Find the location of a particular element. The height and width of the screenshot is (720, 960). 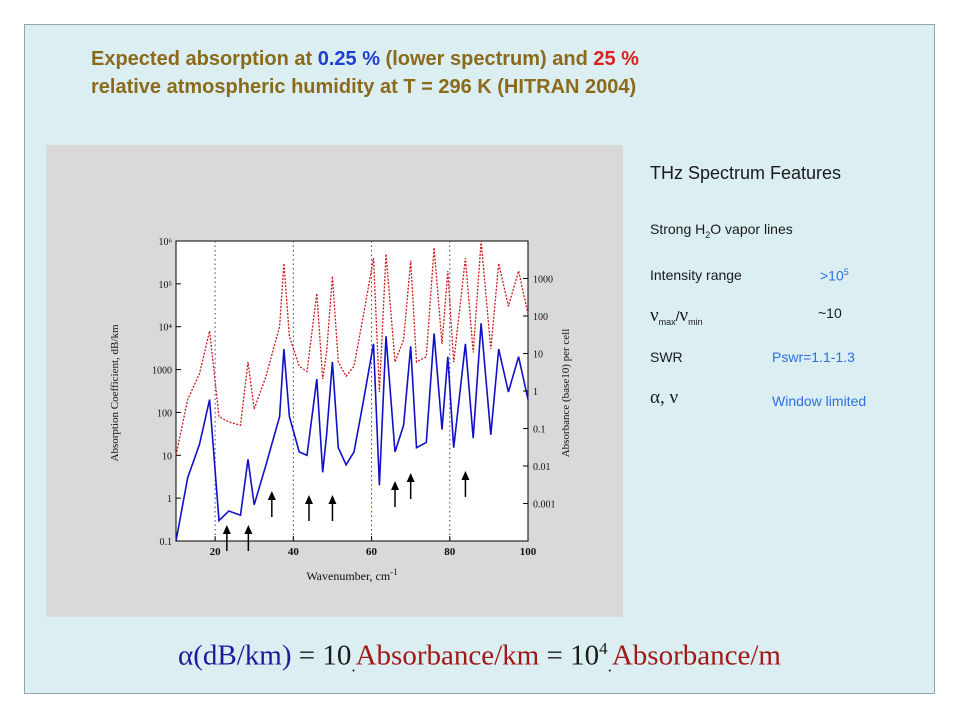

intensity-value-base: >10 is located at coordinates (832, 275).